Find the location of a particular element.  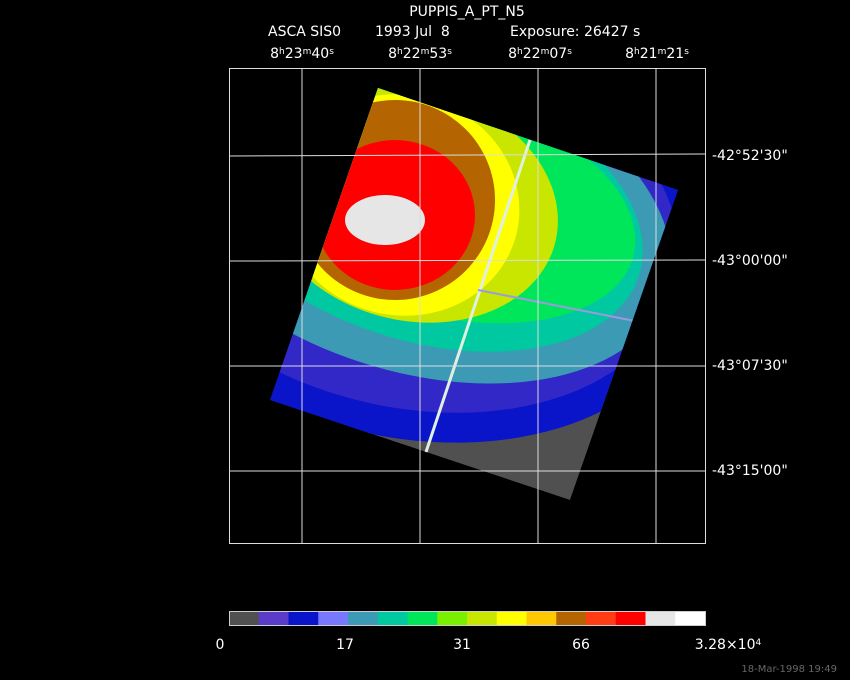

label: 31 is located at coordinates (462, 645).